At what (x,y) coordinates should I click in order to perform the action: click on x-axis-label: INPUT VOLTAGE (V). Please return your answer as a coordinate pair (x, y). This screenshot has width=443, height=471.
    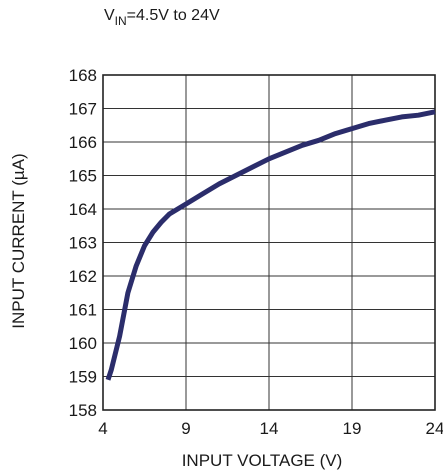
    Looking at the image, I should click on (262, 460).